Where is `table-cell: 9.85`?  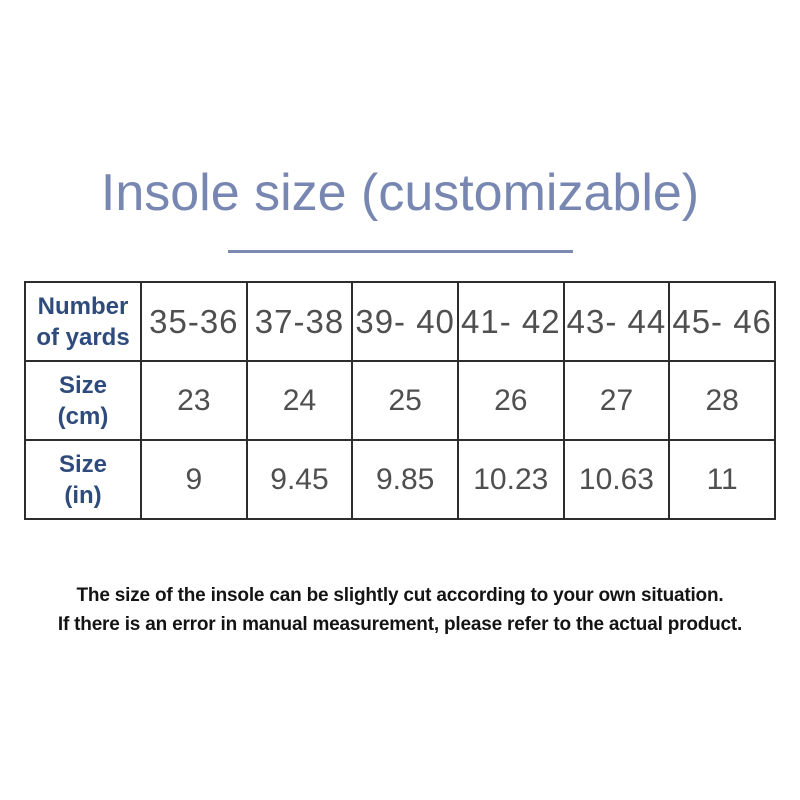 table-cell: 9.85 is located at coordinates (405, 480).